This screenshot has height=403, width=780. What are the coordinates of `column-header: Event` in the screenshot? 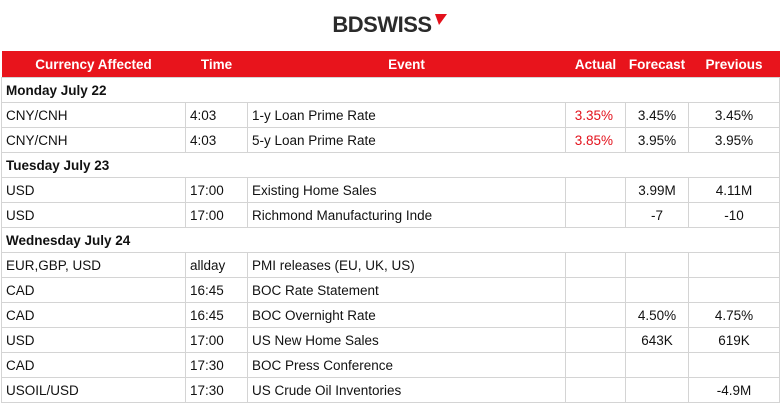 It's located at (406, 64).